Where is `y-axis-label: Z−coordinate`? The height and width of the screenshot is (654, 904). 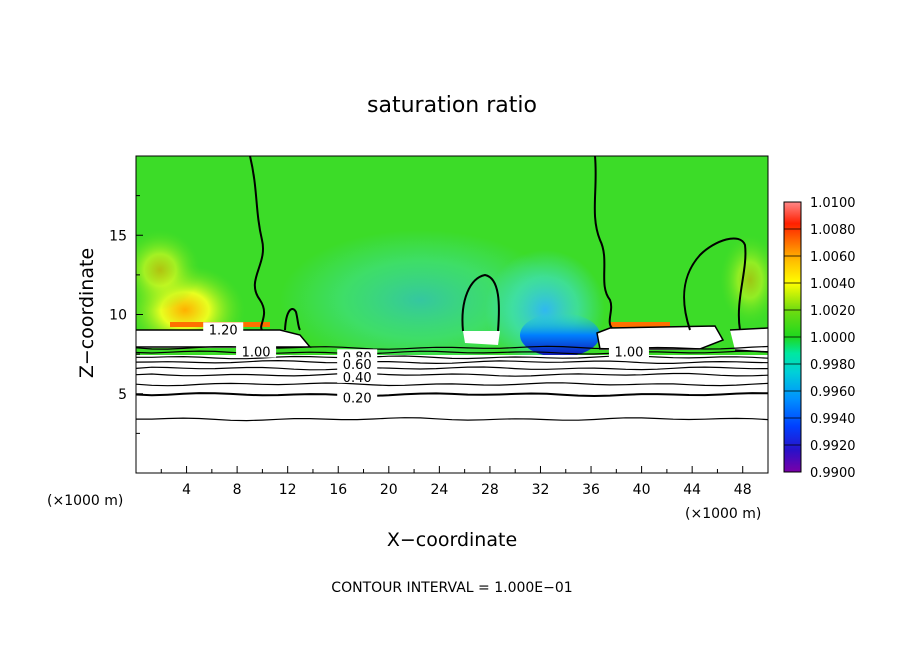
y-axis-label: Z−coordinate is located at coordinates (87, 313).